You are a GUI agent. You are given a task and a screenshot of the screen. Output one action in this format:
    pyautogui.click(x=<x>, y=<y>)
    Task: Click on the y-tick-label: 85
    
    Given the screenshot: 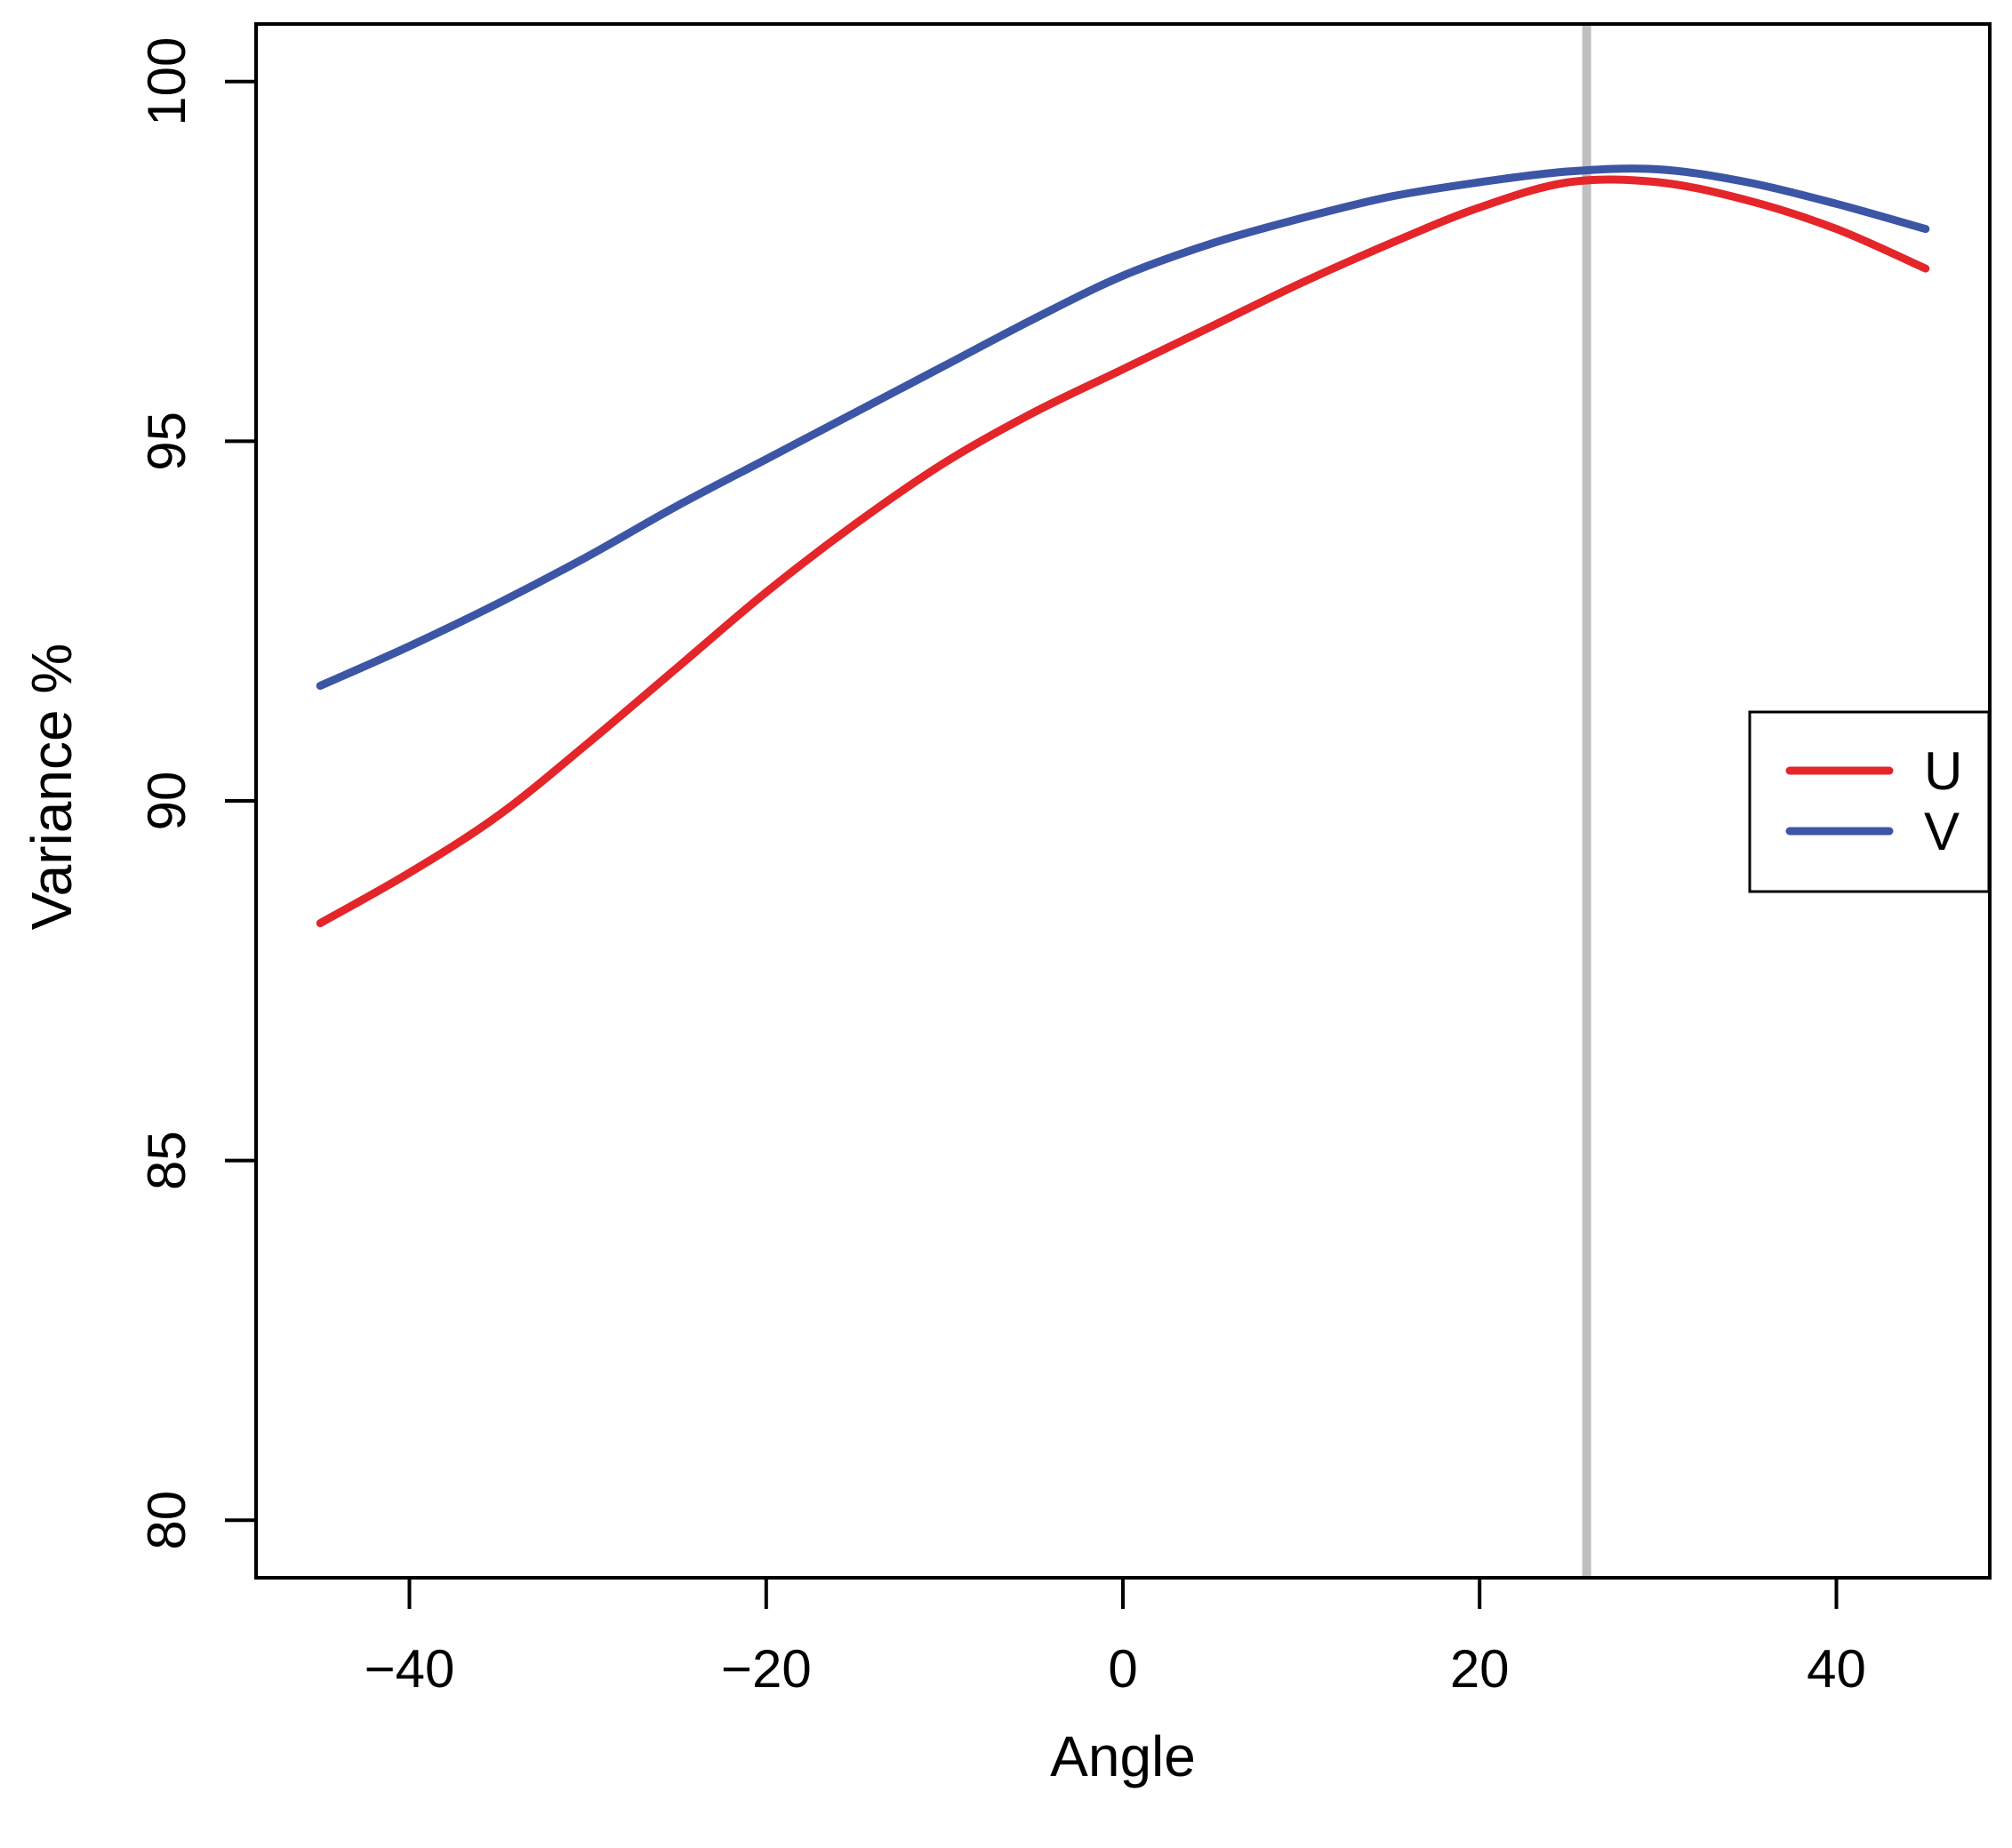 What is the action you would take?
    pyautogui.click(x=166, y=1160)
    